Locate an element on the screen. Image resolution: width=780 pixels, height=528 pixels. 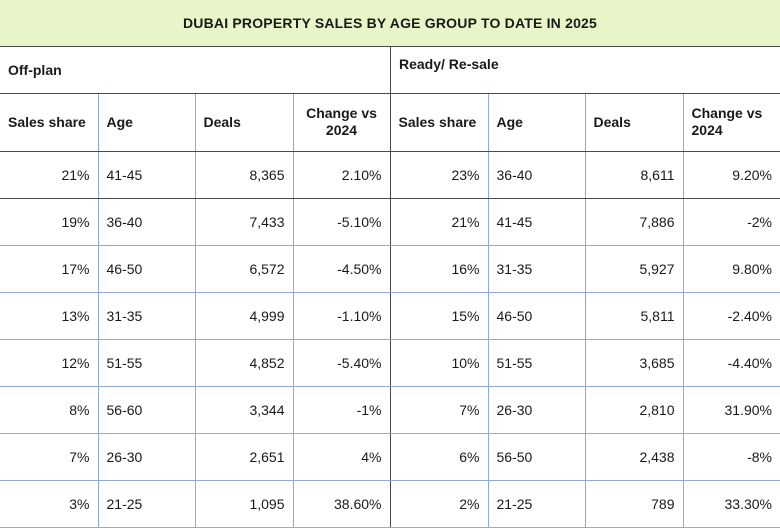
resale-sales-share-cell: 7% is located at coordinates (439, 410).